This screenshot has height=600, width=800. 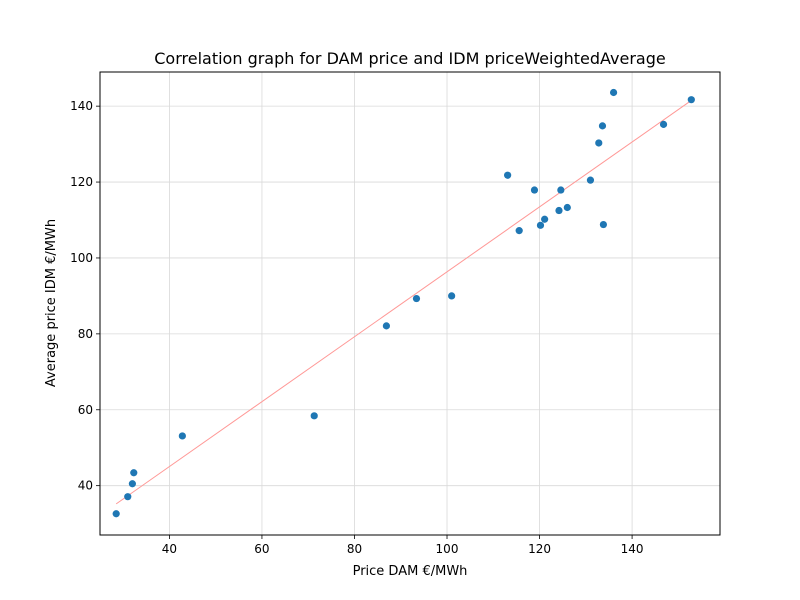 I want to click on y-tick-label: 60, so click(x=85, y=410).